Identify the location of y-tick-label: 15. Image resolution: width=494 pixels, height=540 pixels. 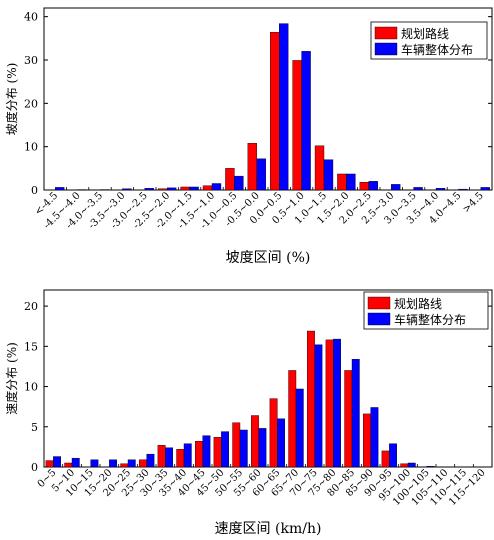
(31, 346).